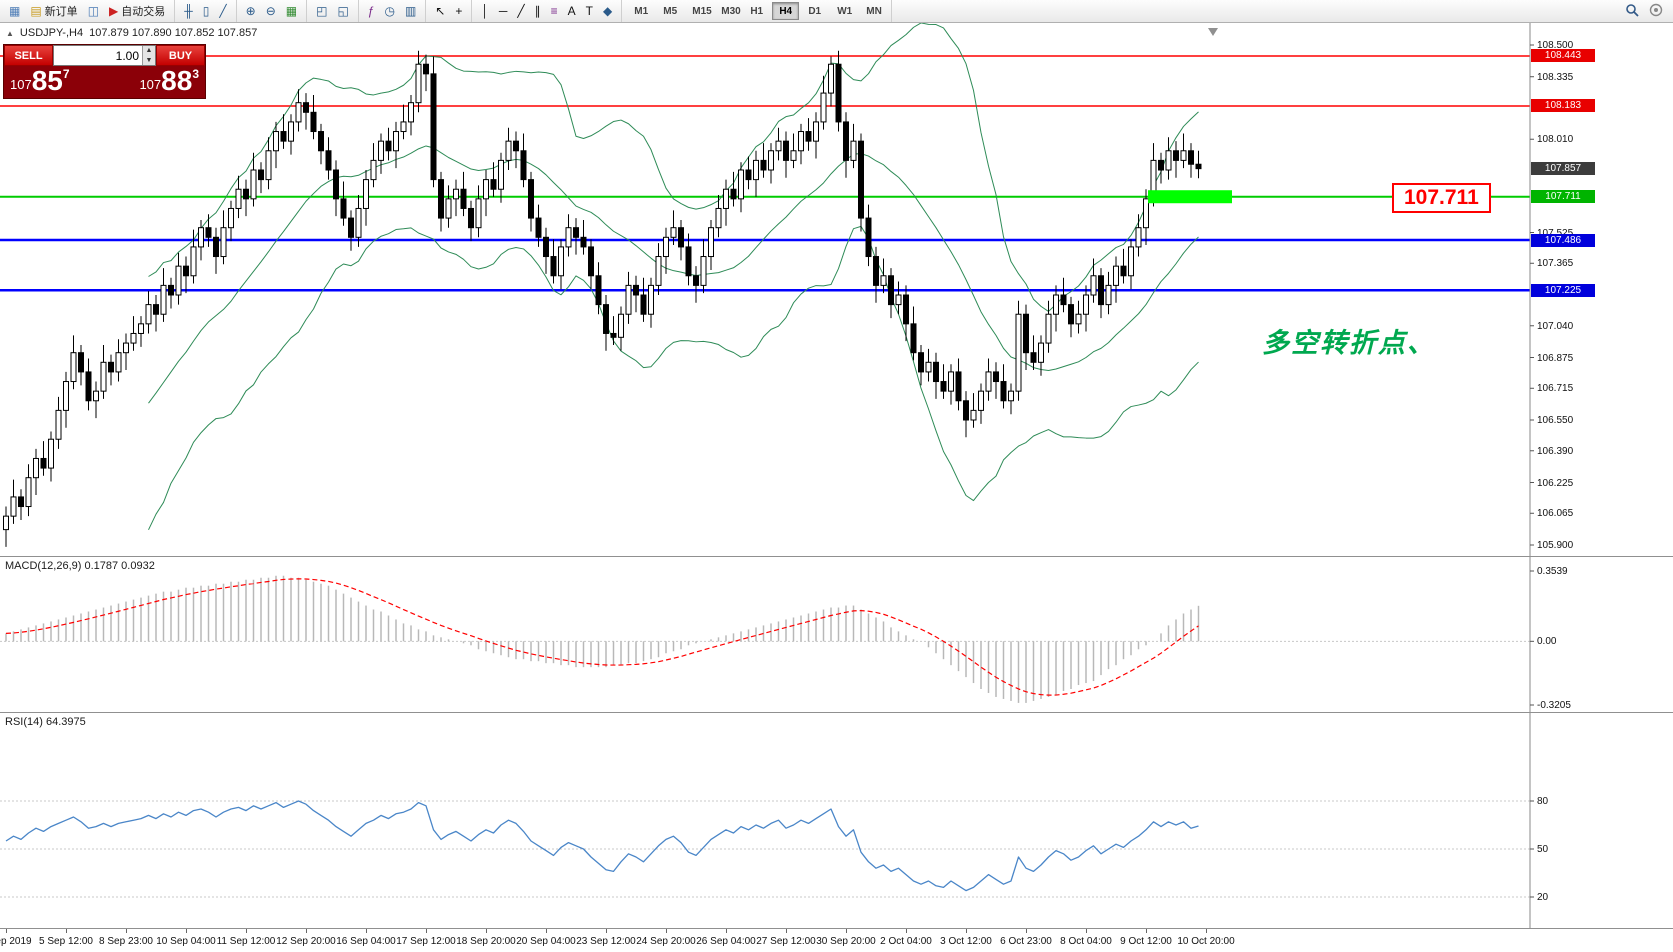  What do you see at coordinates (1555, 451) in the screenshot?
I see `price-axis-label: 106.390` at bounding box center [1555, 451].